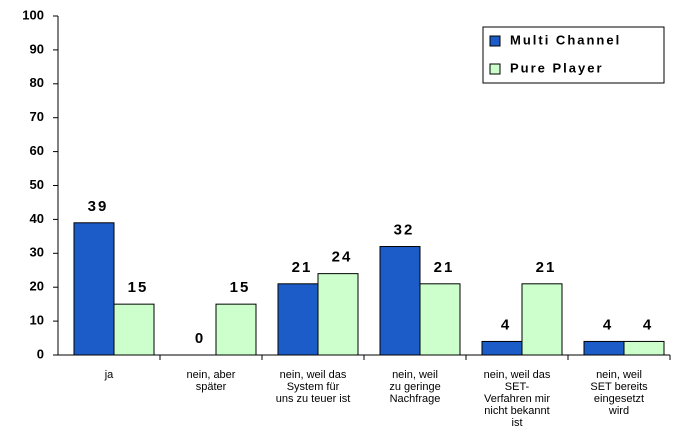 This screenshot has height=436, width=676. Describe the element at coordinates (37, 150) in the screenshot. I see `y-tick-label: 60` at that location.